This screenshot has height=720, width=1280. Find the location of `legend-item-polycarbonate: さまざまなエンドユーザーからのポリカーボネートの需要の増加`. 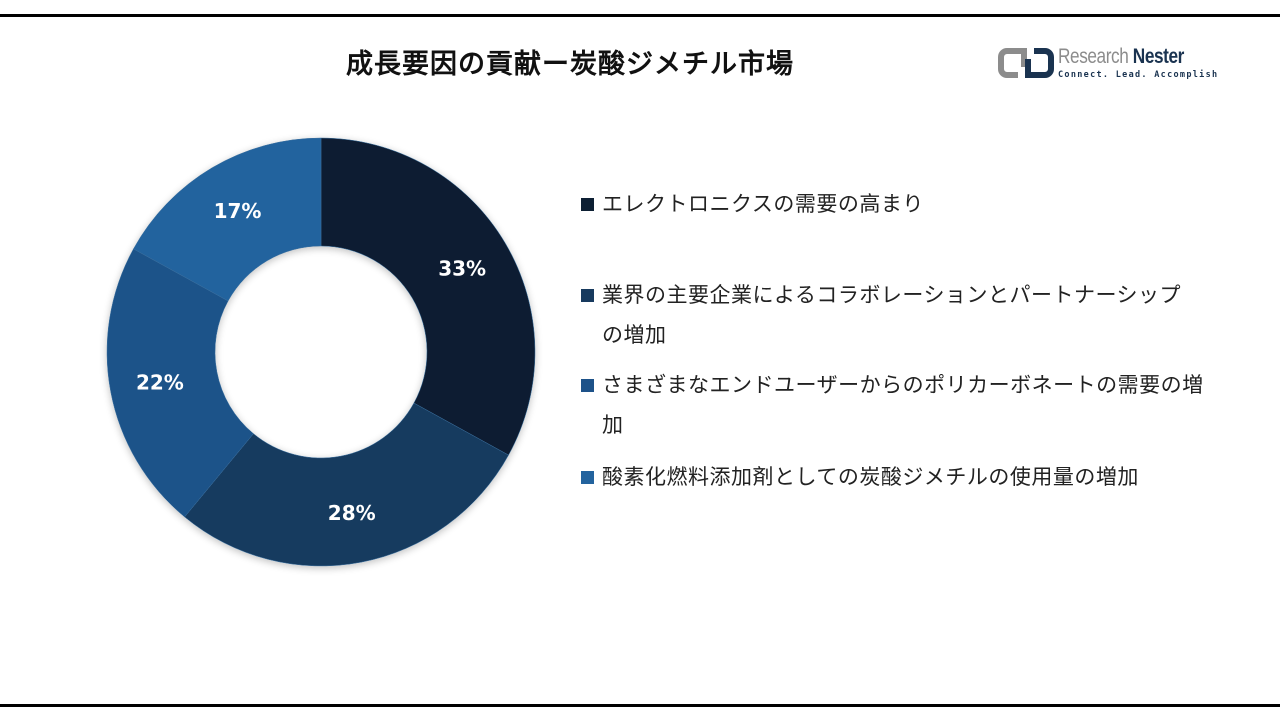

legend-item-polycarbonate: さまざまなエンドユーザーからのポリカーボネートの需要の増加 is located at coordinates (894, 405).